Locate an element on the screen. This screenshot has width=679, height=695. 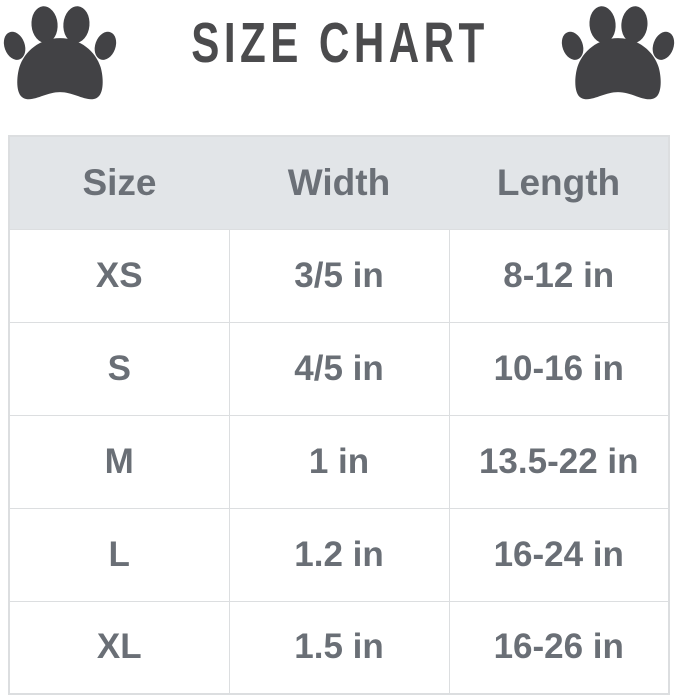
size-table-header: Size Width Length is located at coordinates (339, 182).